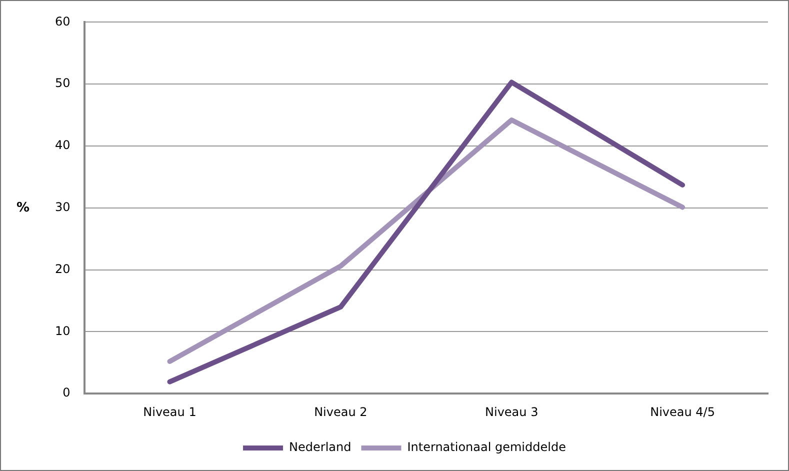 The height and width of the screenshot is (471, 789). I want to click on x-tick-label: Niveau 4/5, so click(682, 411).